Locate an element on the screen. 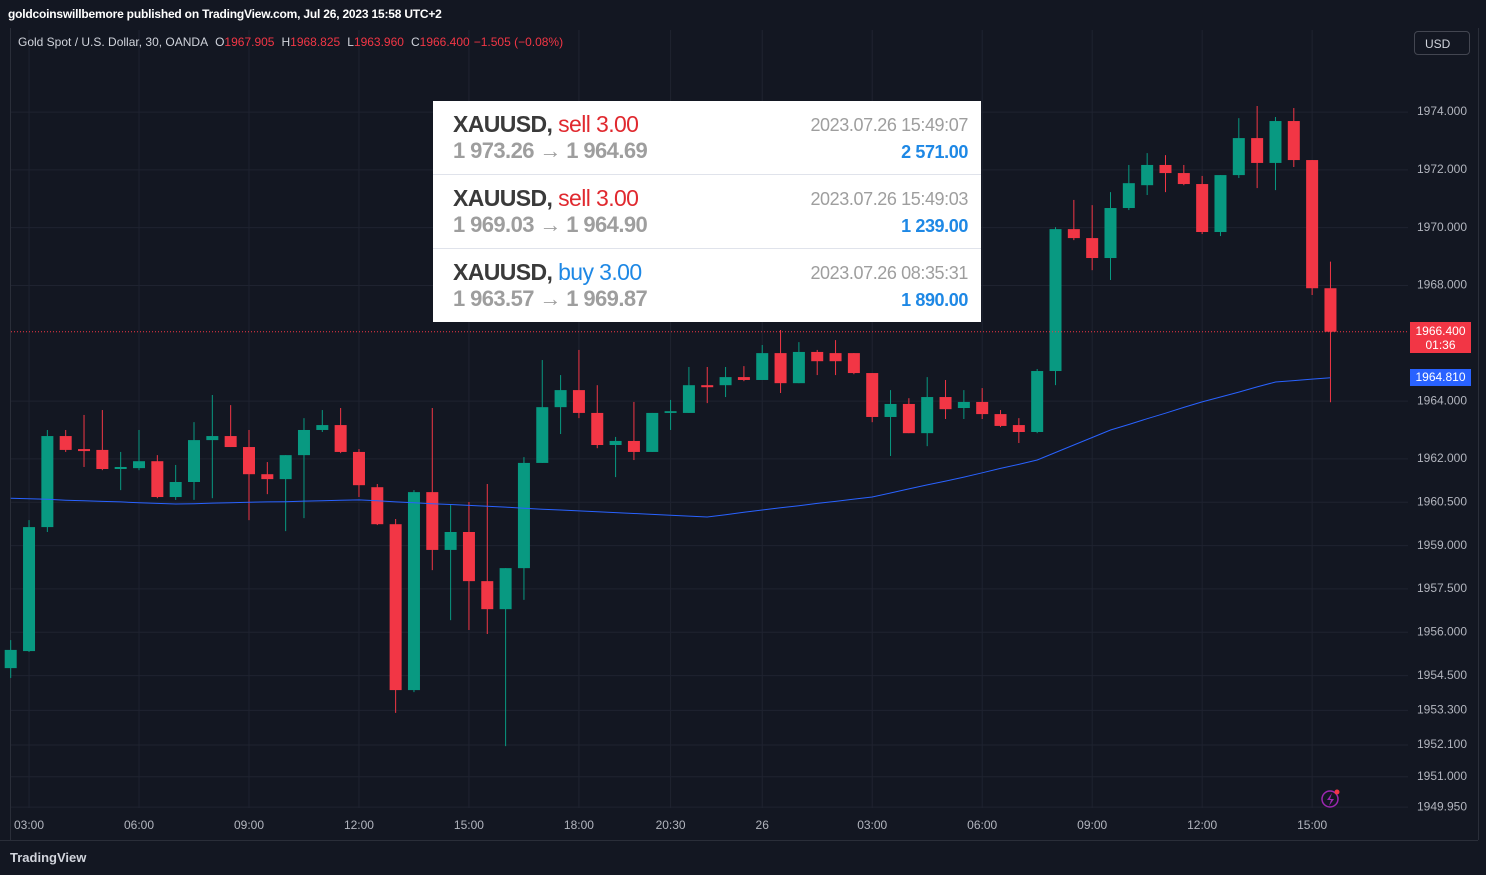 The height and width of the screenshot is (875, 1486). currency-button: USD is located at coordinates (1442, 43).